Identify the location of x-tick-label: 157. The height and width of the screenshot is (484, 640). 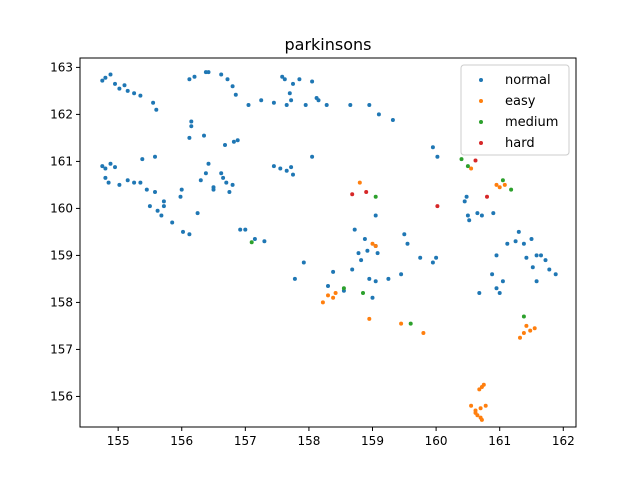
(245, 441).